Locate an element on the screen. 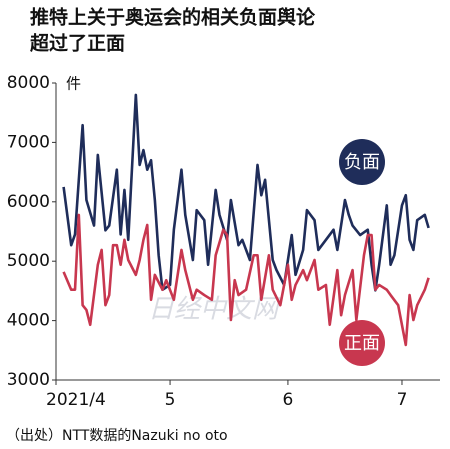  legend-label: 负面 is located at coordinates (362, 162).